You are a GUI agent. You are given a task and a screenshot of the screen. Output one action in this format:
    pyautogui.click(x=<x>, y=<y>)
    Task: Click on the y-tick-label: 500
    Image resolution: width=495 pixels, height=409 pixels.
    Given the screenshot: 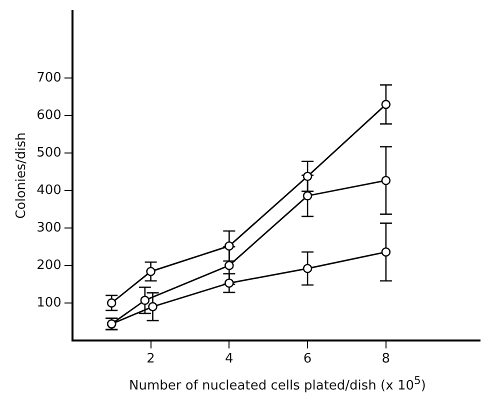 What is the action you would take?
    pyautogui.click(x=49, y=153)
    